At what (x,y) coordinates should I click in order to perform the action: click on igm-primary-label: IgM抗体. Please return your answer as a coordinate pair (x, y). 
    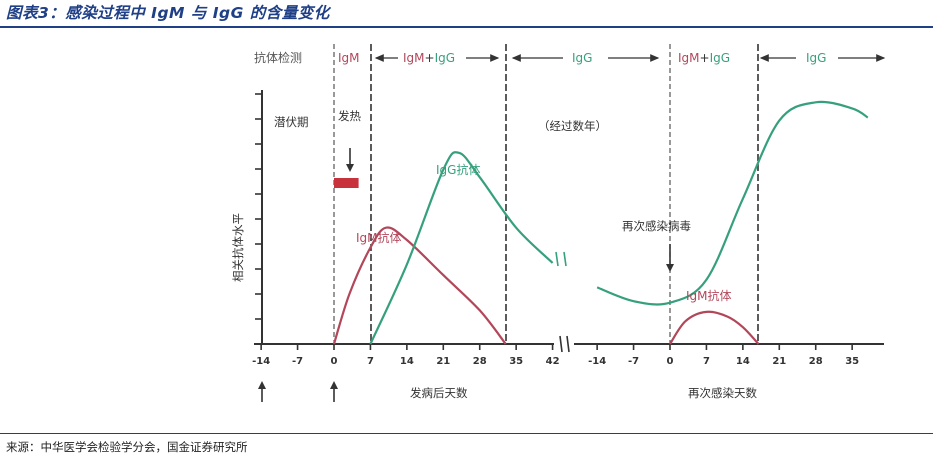
    Looking at the image, I should click on (379, 237).